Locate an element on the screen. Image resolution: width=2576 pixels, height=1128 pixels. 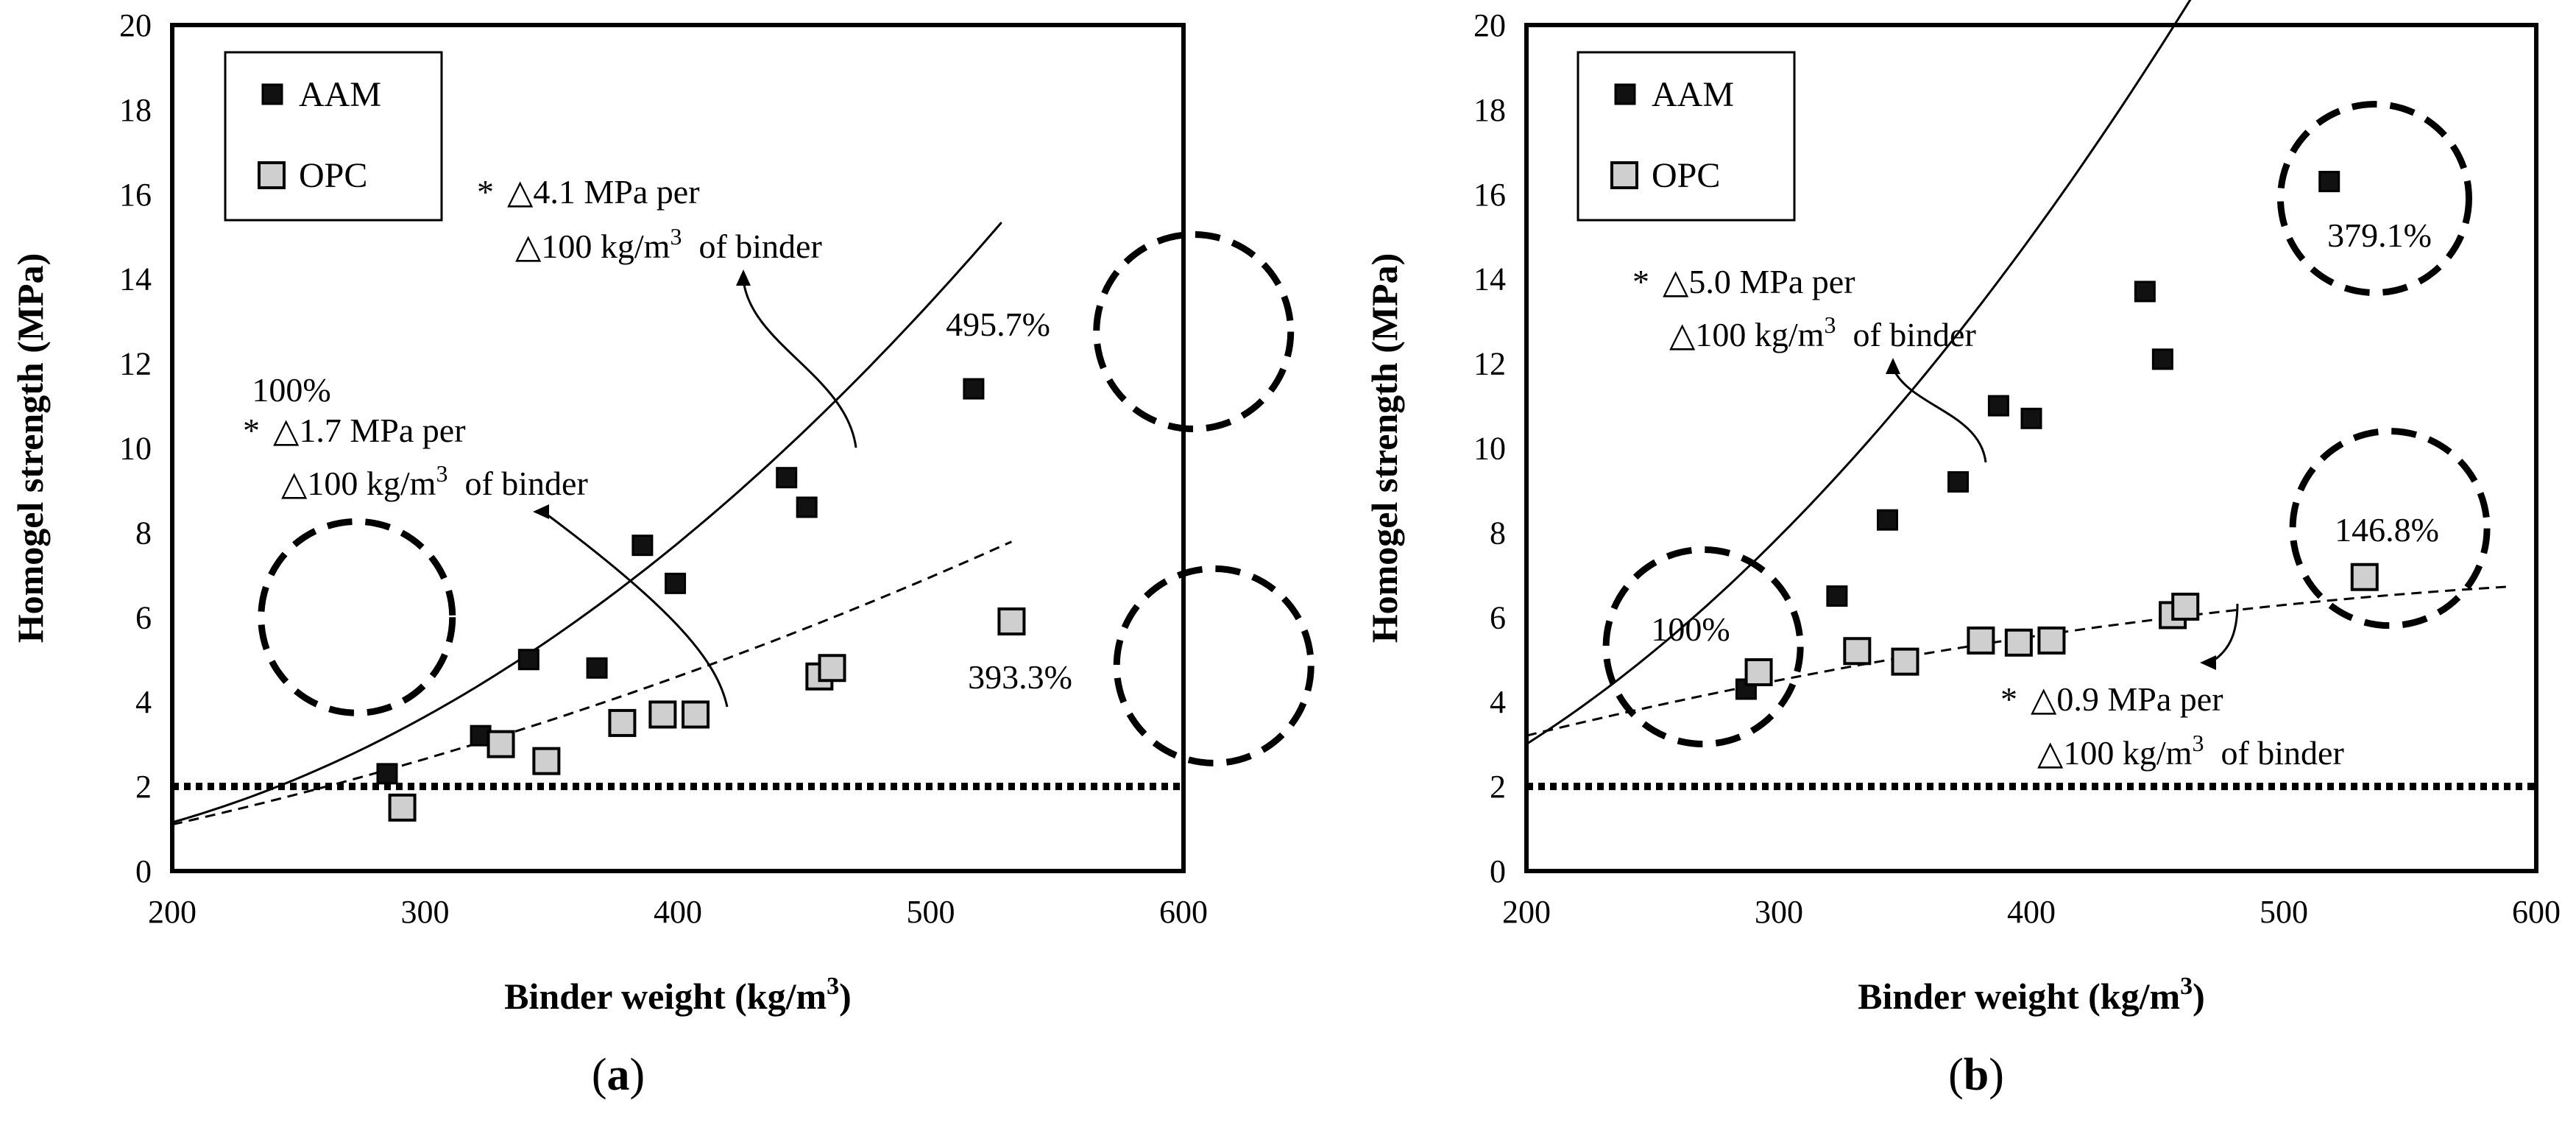
panel-label: (a) is located at coordinates (618, 1075).